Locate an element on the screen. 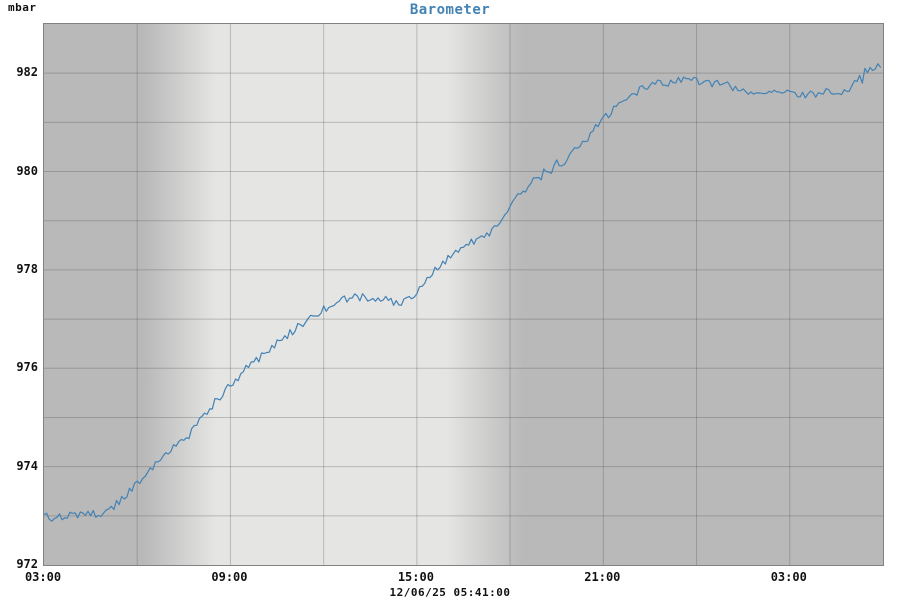  y-tick-label: 982 is located at coordinates (27, 72).